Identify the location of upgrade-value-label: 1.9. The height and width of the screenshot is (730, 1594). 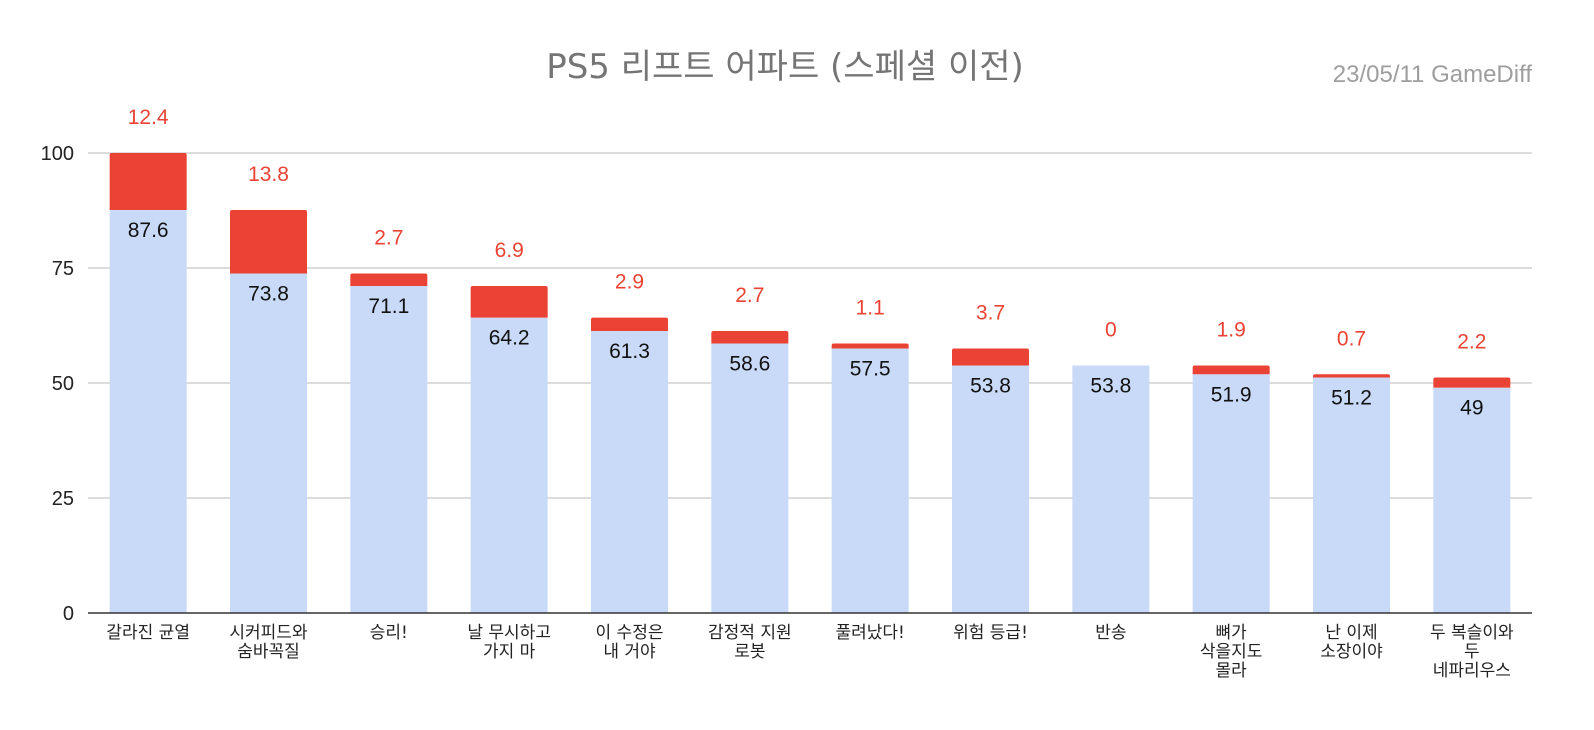
(1231, 330).